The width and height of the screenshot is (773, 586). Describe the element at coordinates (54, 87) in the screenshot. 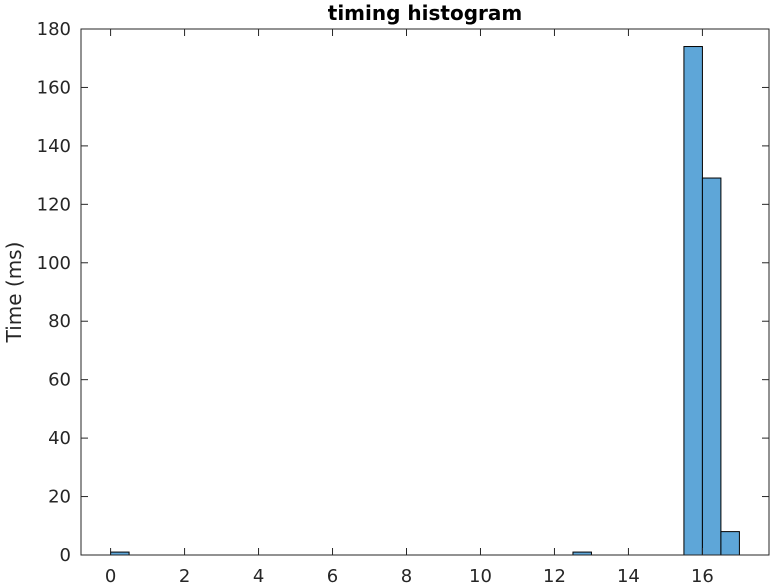

I see `y-tick-label: 160` at that location.